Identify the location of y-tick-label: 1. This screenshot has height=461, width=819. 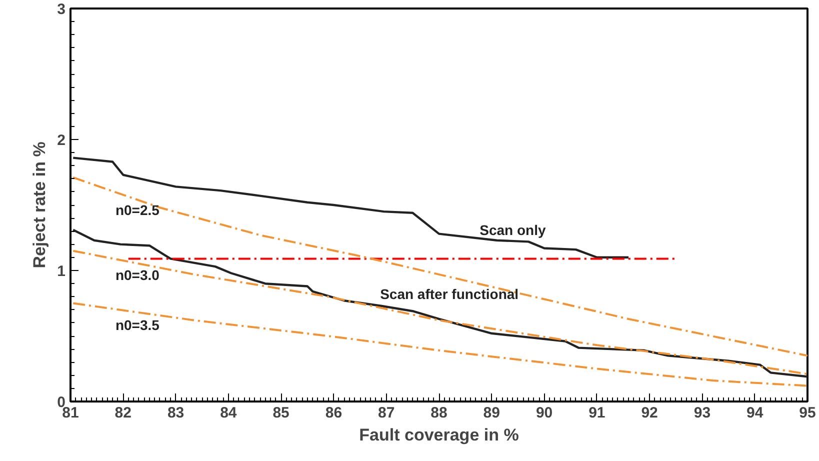
(61, 271).